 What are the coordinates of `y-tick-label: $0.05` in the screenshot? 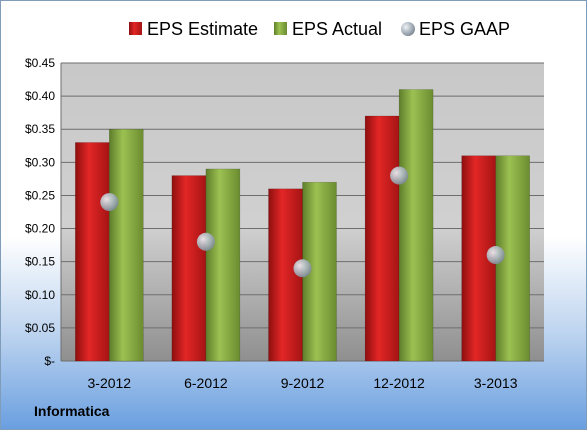 It's located at (40, 328).